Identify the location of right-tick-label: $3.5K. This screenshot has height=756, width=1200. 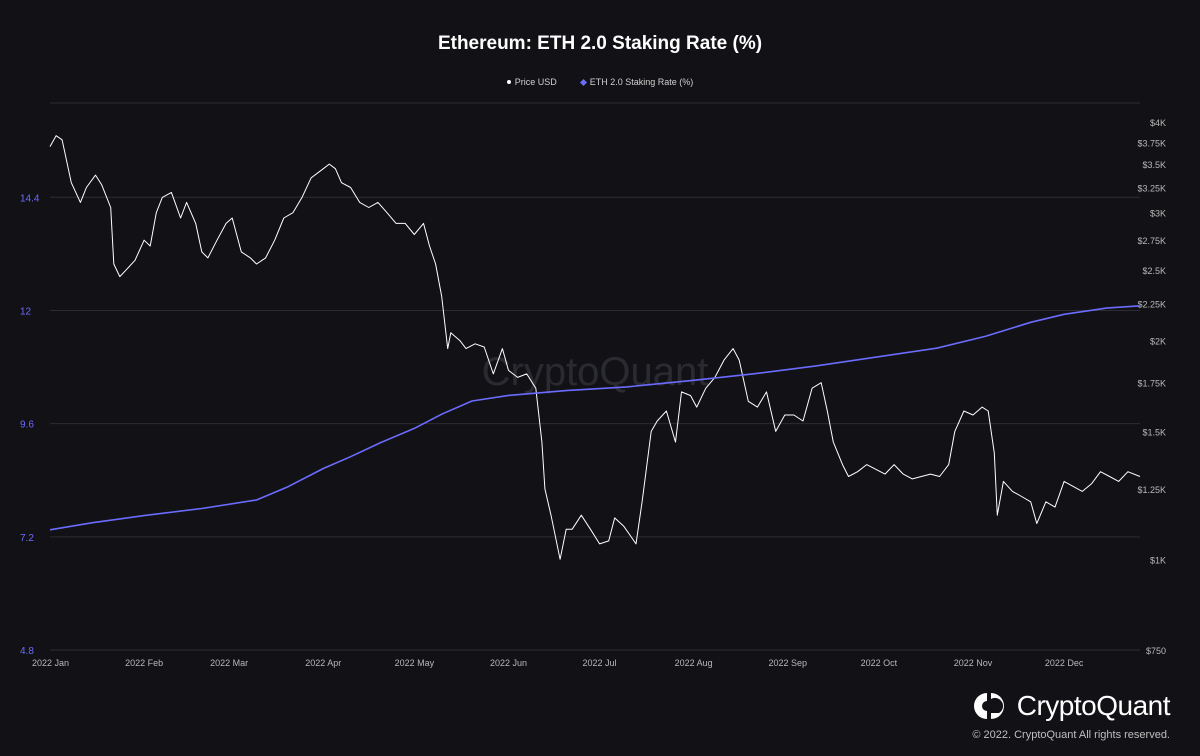
(1154, 165).